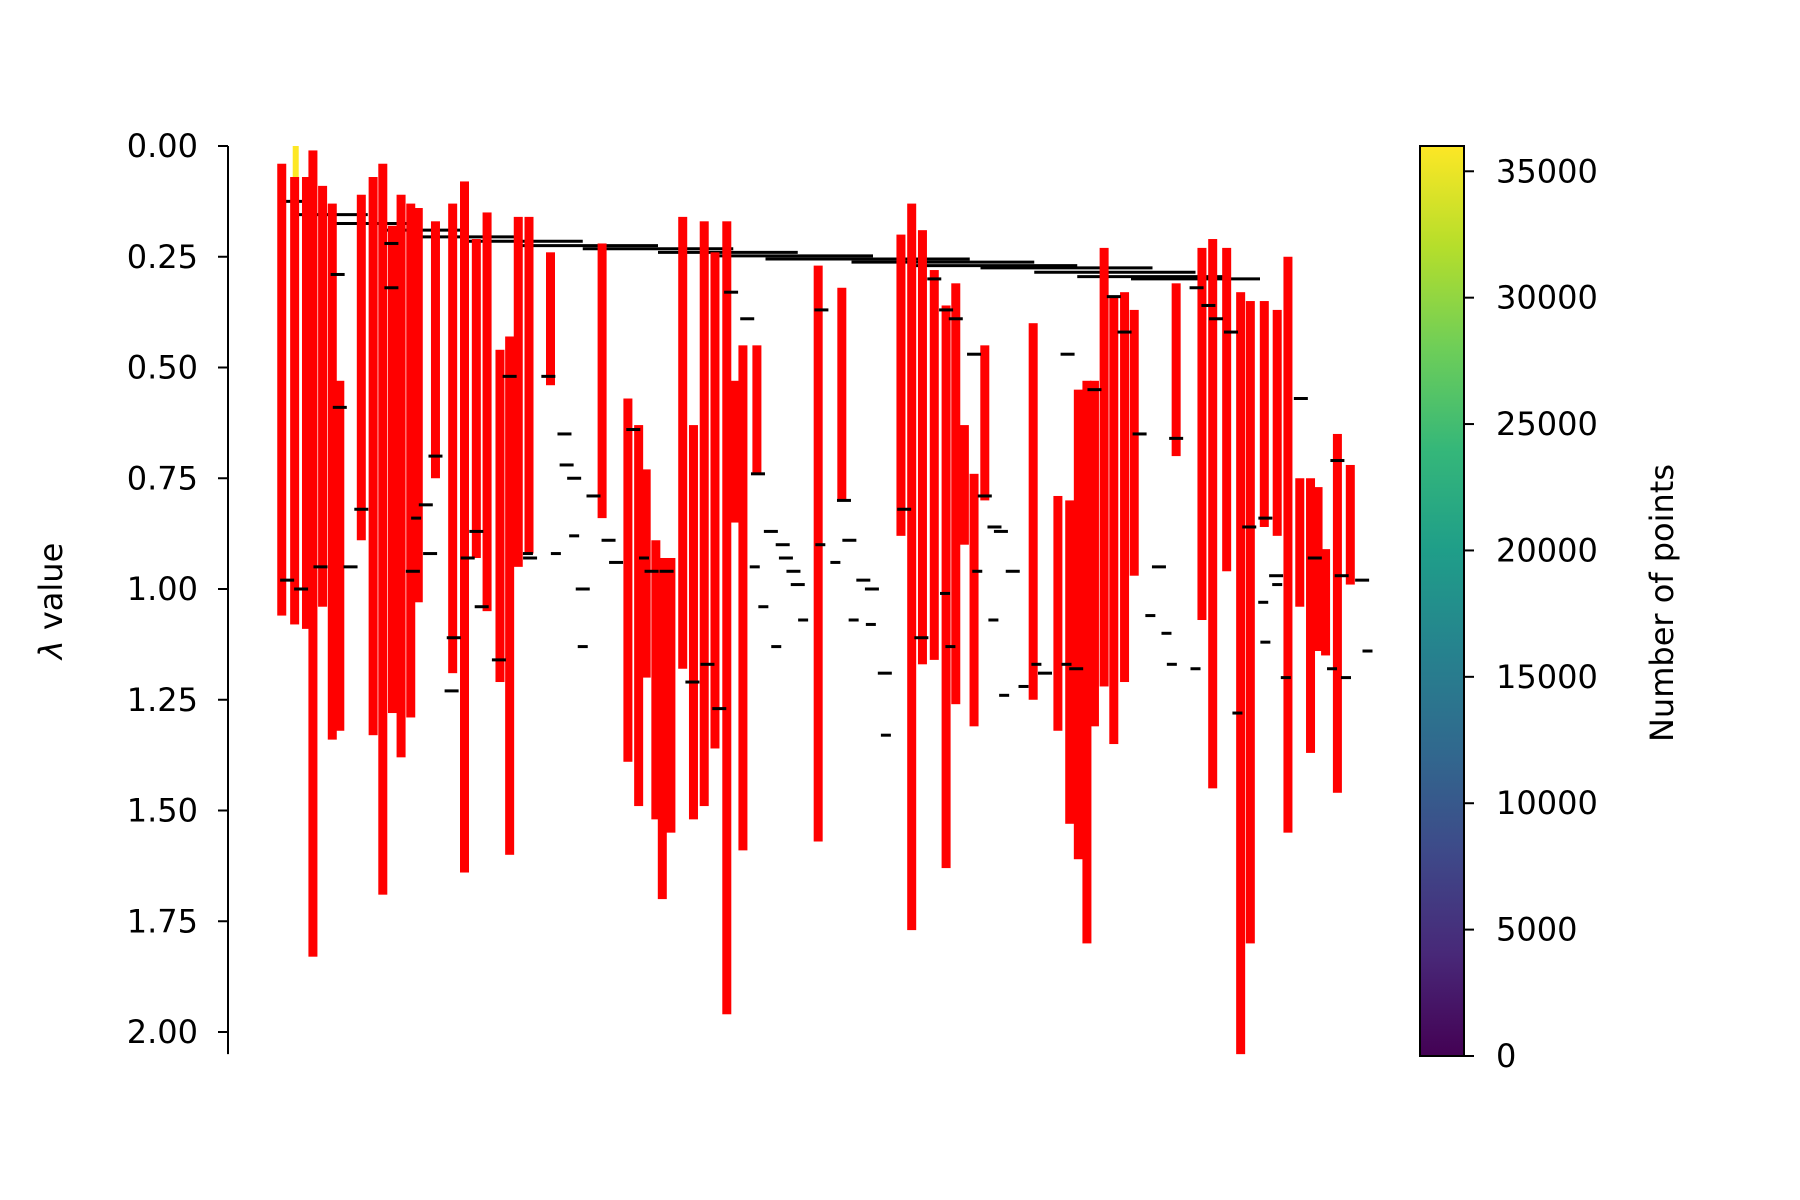 This screenshot has height=1200, width=1800. What do you see at coordinates (1547, 677) in the screenshot?
I see `colorbar-tick-label: 15000` at bounding box center [1547, 677].